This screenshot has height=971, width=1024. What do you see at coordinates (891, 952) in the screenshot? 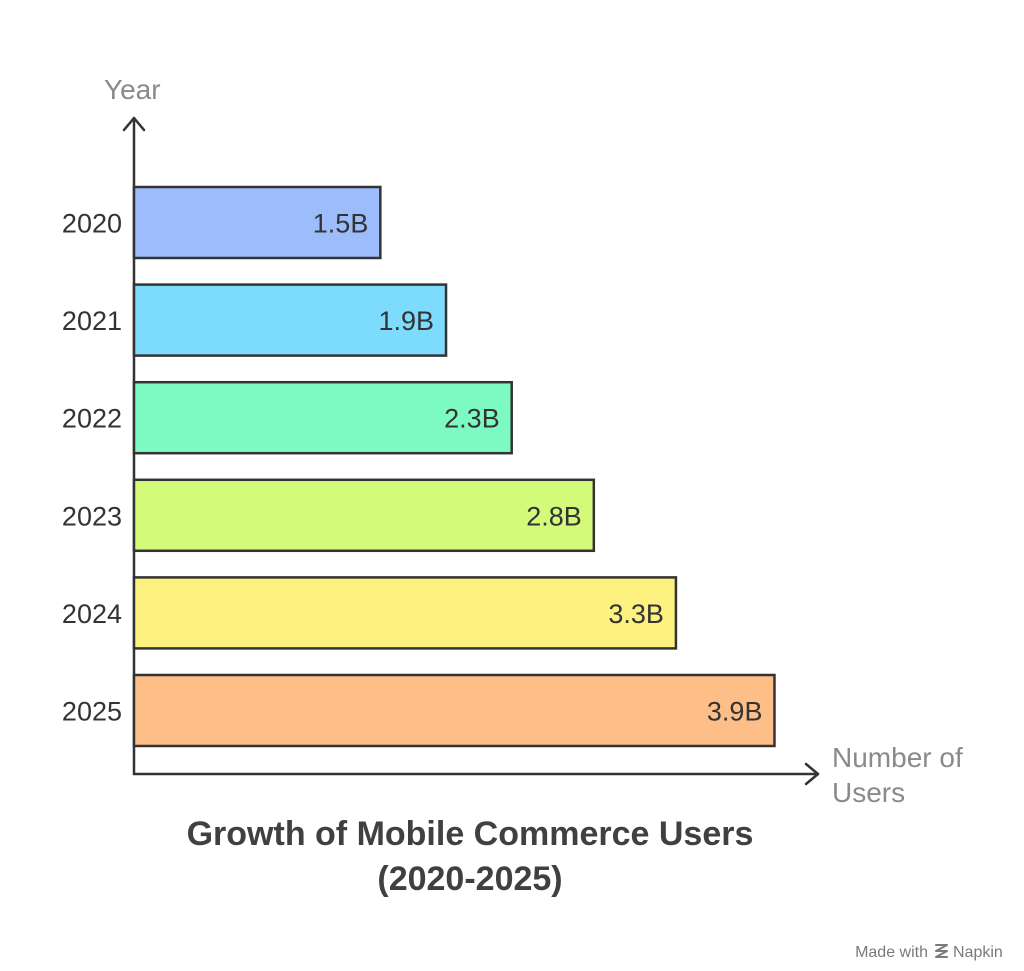
I see `credit-prefix: Made with` at bounding box center [891, 952].